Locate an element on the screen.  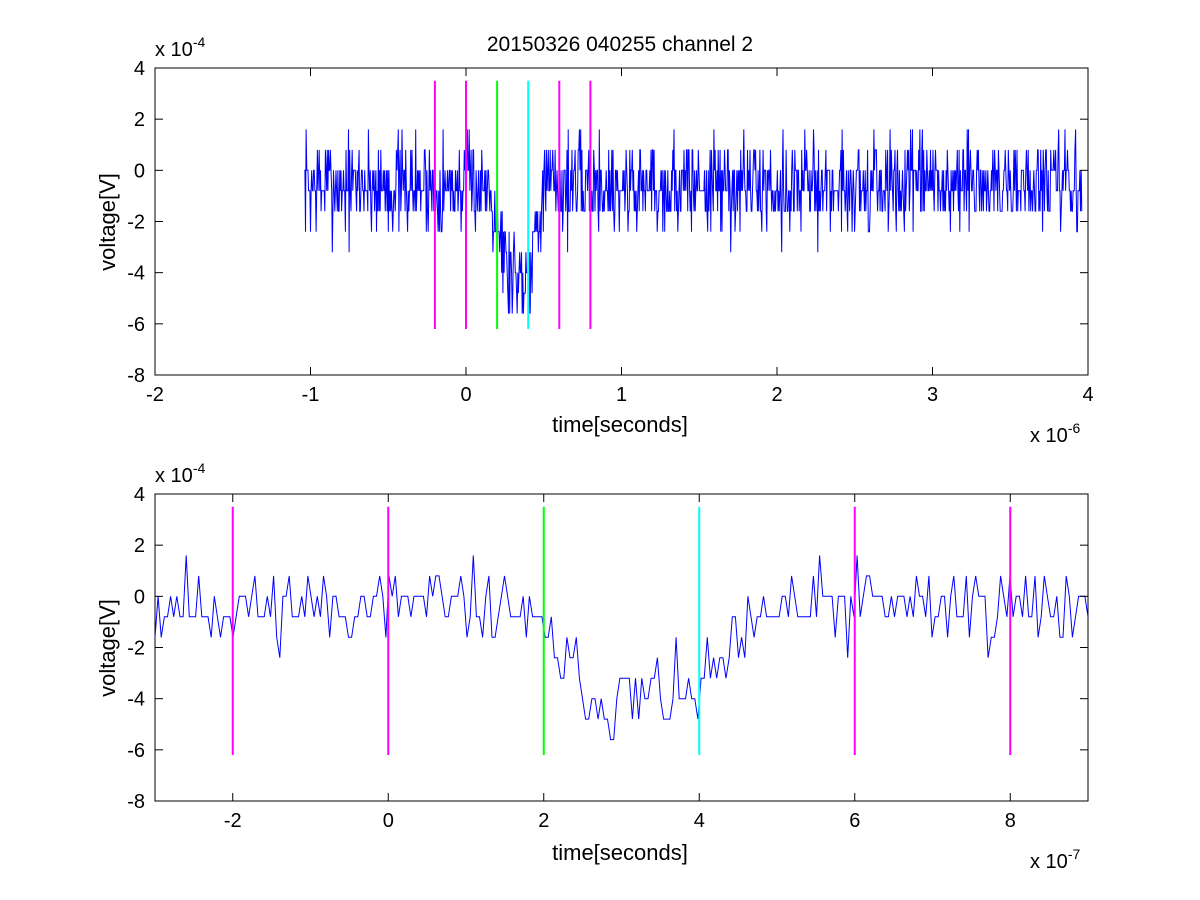
bottom-x-tick-label-3: 4 is located at coordinates (699, 821).